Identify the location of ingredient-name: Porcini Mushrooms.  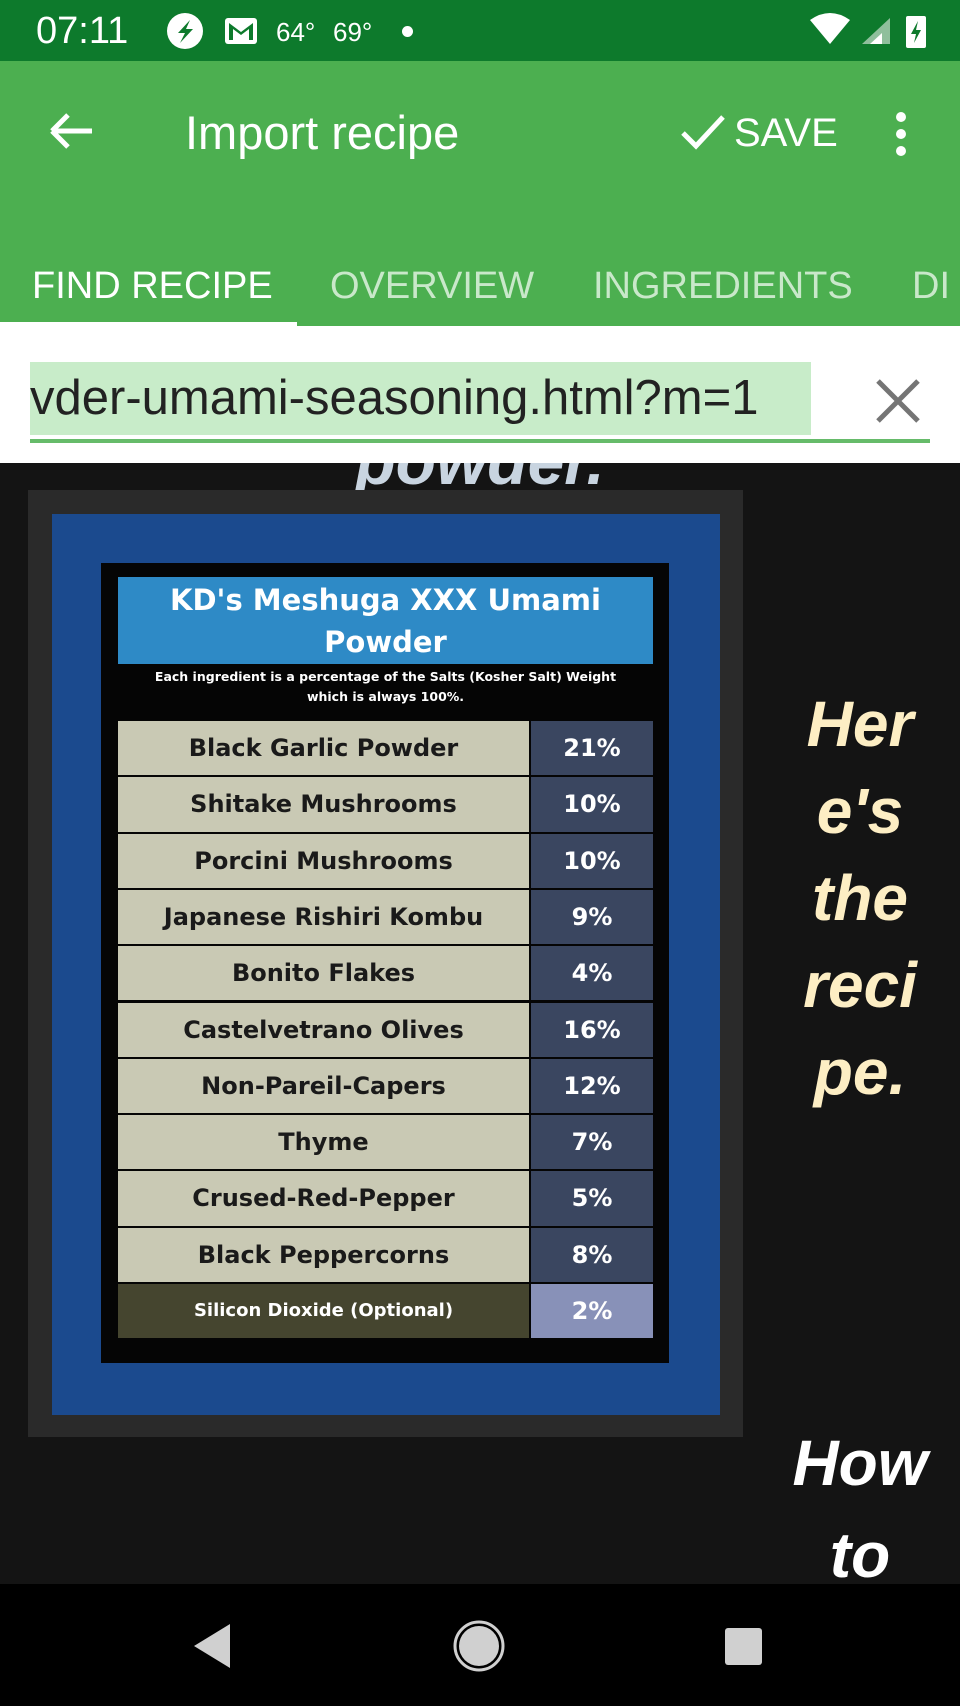
(323, 860).